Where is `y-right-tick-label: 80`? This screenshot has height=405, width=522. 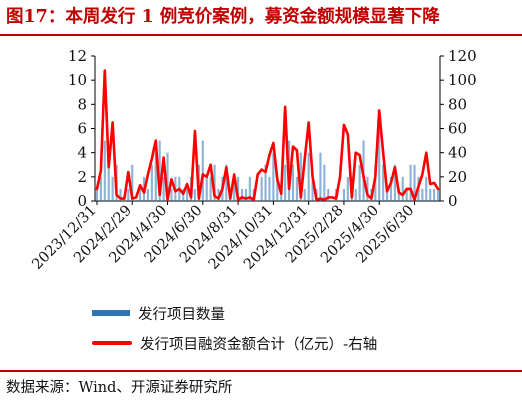
y-right-tick-label: 80 is located at coordinates (457, 104).